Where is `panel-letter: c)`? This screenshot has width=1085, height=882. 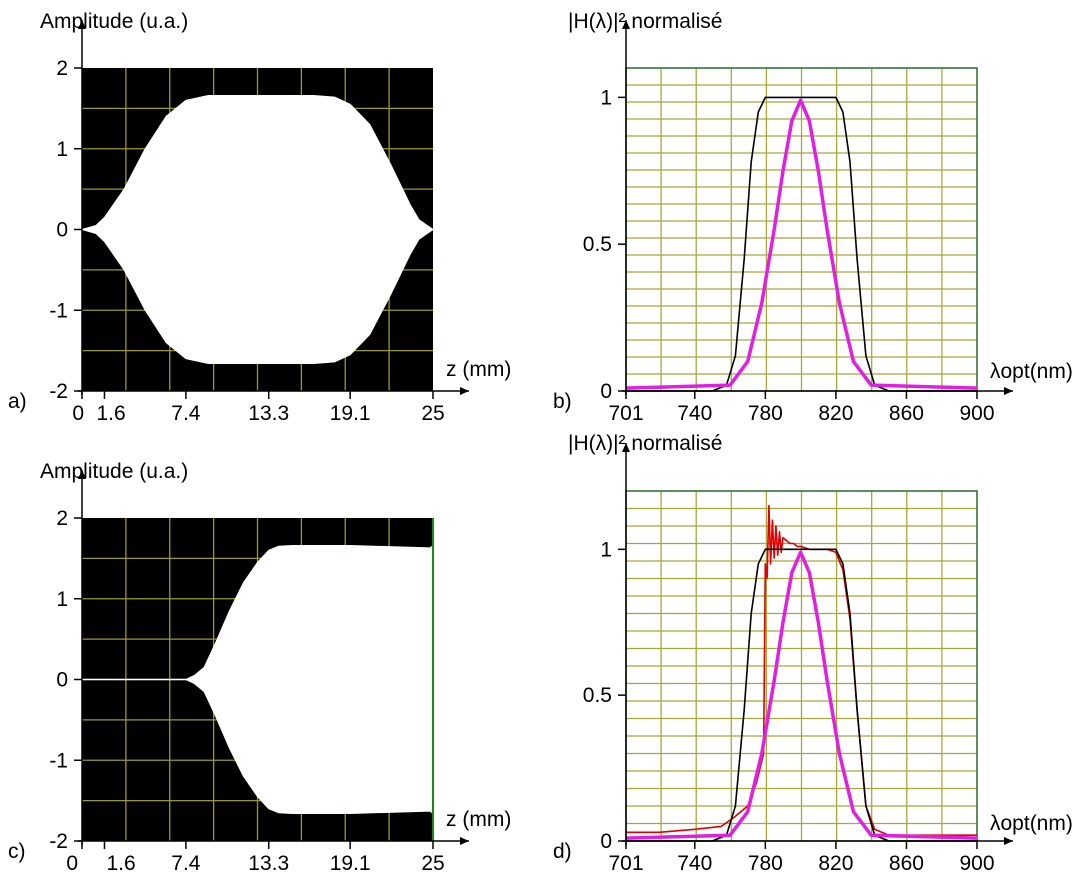
panel-letter: c) is located at coordinates (17, 851).